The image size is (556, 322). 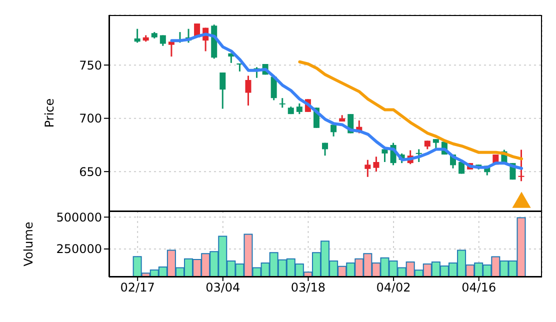 What do you see at coordinates (393, 287) in the screenshot?
I see `x-tick-label: 04/02` at bounding box center [393, 287].